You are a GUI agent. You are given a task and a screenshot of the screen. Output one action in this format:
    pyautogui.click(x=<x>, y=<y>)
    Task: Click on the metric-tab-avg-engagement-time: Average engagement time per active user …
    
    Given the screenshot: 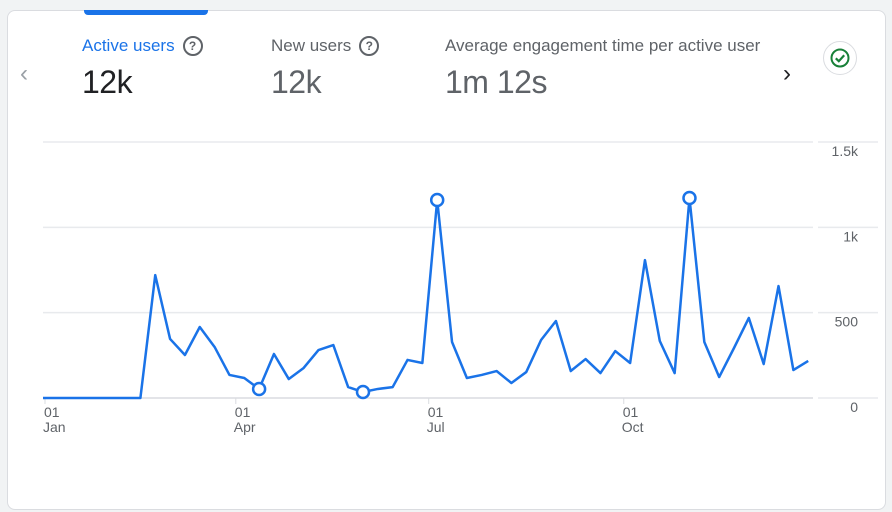 What is the action you would take?
    pyautogui.click(x=606, y=68)
    